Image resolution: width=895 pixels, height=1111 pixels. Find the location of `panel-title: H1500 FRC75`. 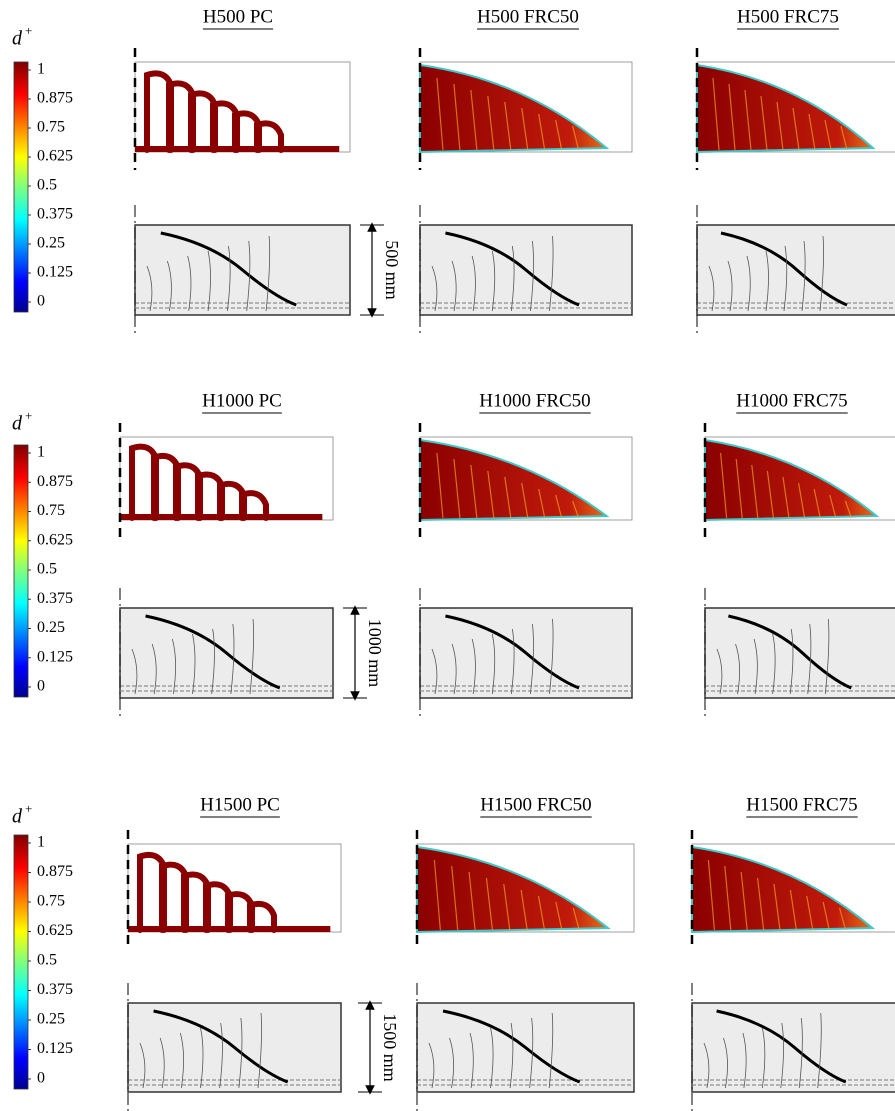

panel-title: H1500 FRC75 is located at coordinates (801, 804).